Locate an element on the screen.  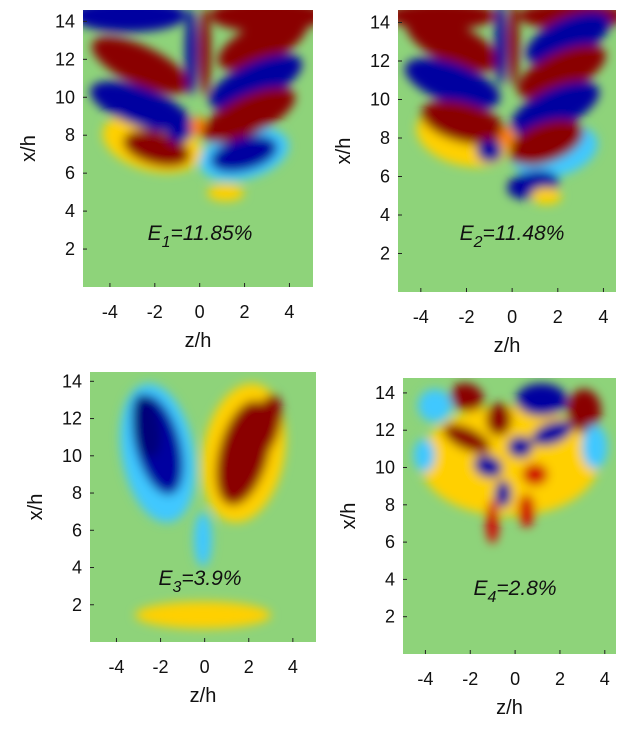
annotation-index: 1 is located at coordinates (166, 242).